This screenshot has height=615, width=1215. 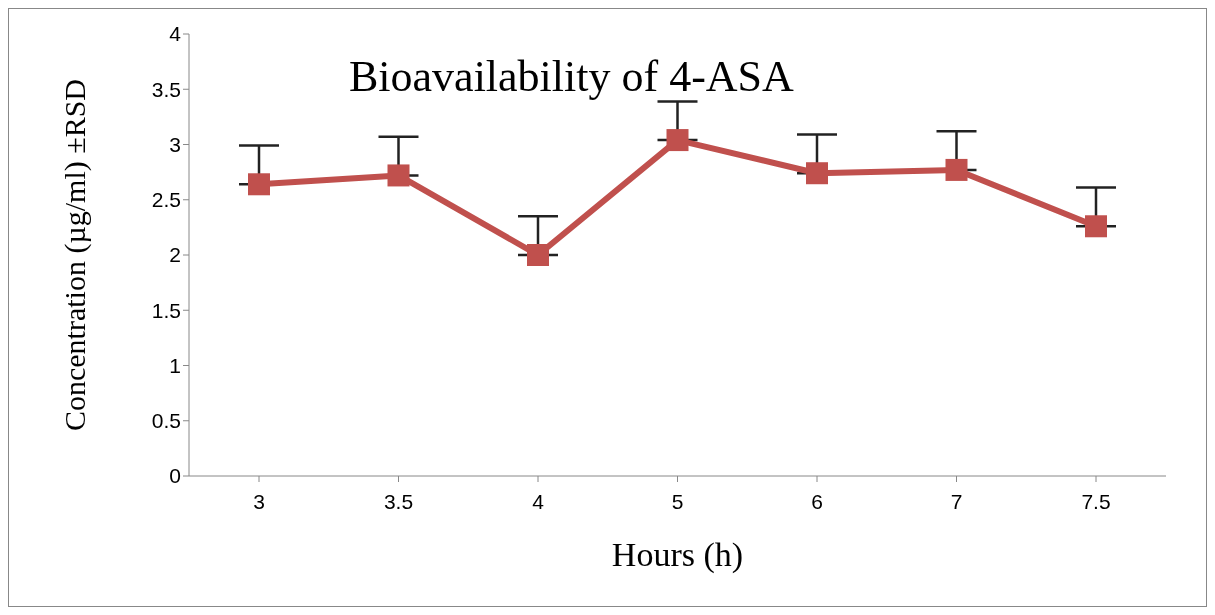 What do you see at coordinates (175, 34) in the screenshot?
I see `y-tick-label: 4` at bounding box center [175, 34].